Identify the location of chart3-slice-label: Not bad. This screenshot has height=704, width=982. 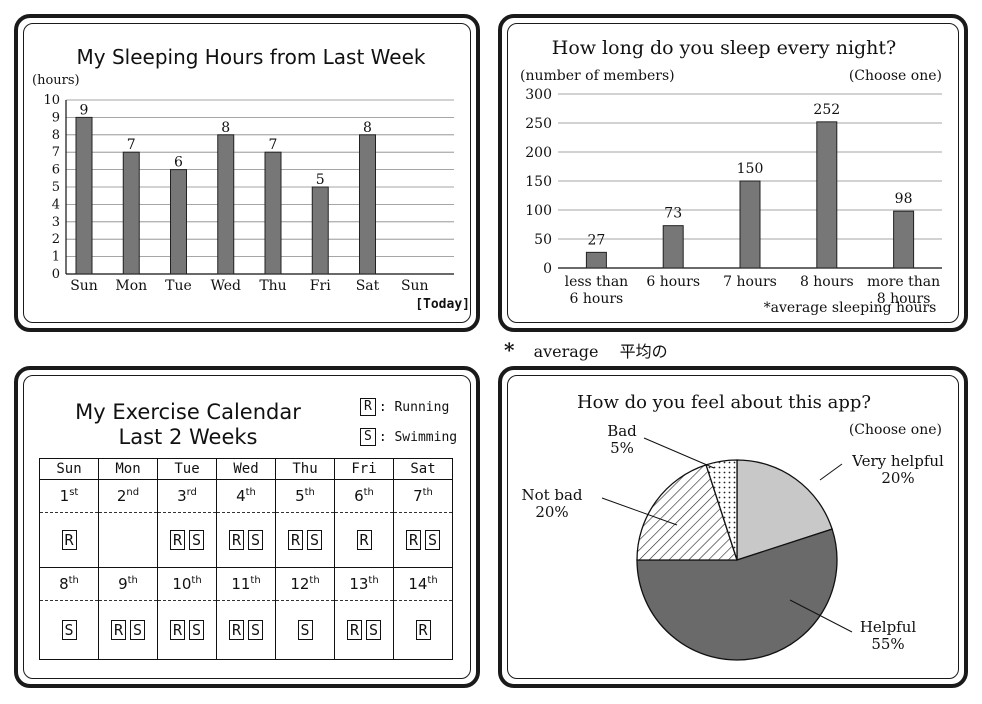
(551, 495).